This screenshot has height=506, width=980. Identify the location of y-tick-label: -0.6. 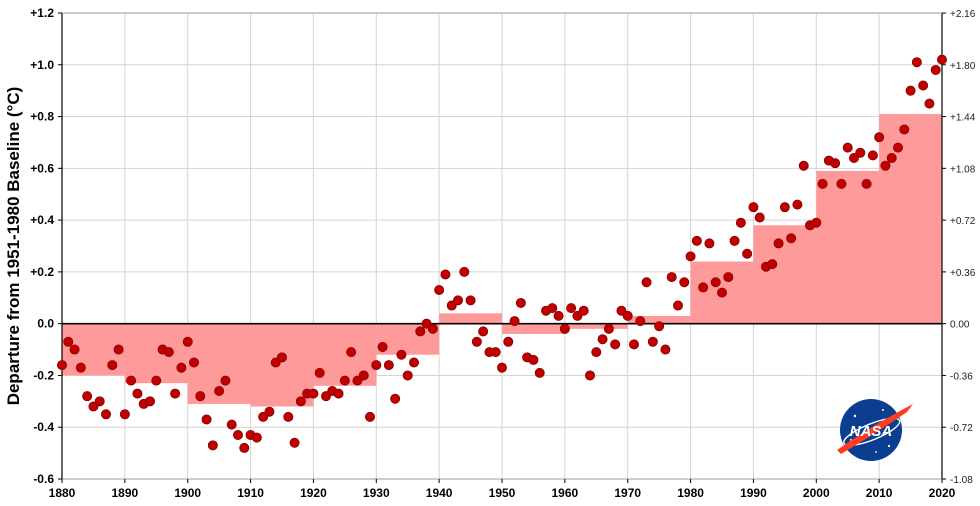
(43, 479).